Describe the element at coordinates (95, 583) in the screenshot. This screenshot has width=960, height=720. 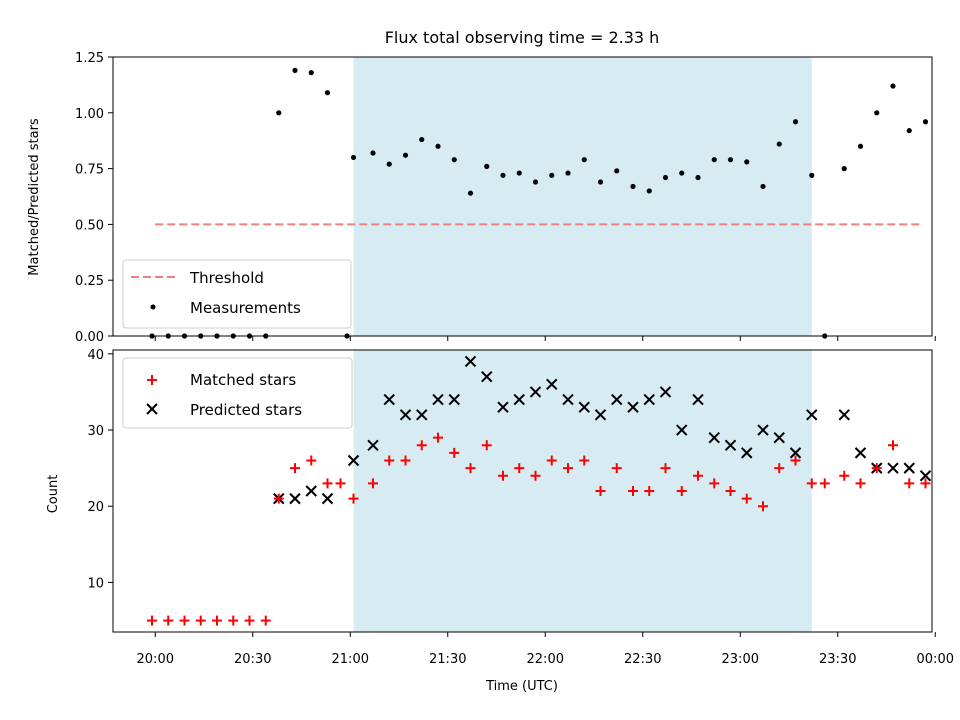
I see `bottom-y-tick-label: 10` at that location.